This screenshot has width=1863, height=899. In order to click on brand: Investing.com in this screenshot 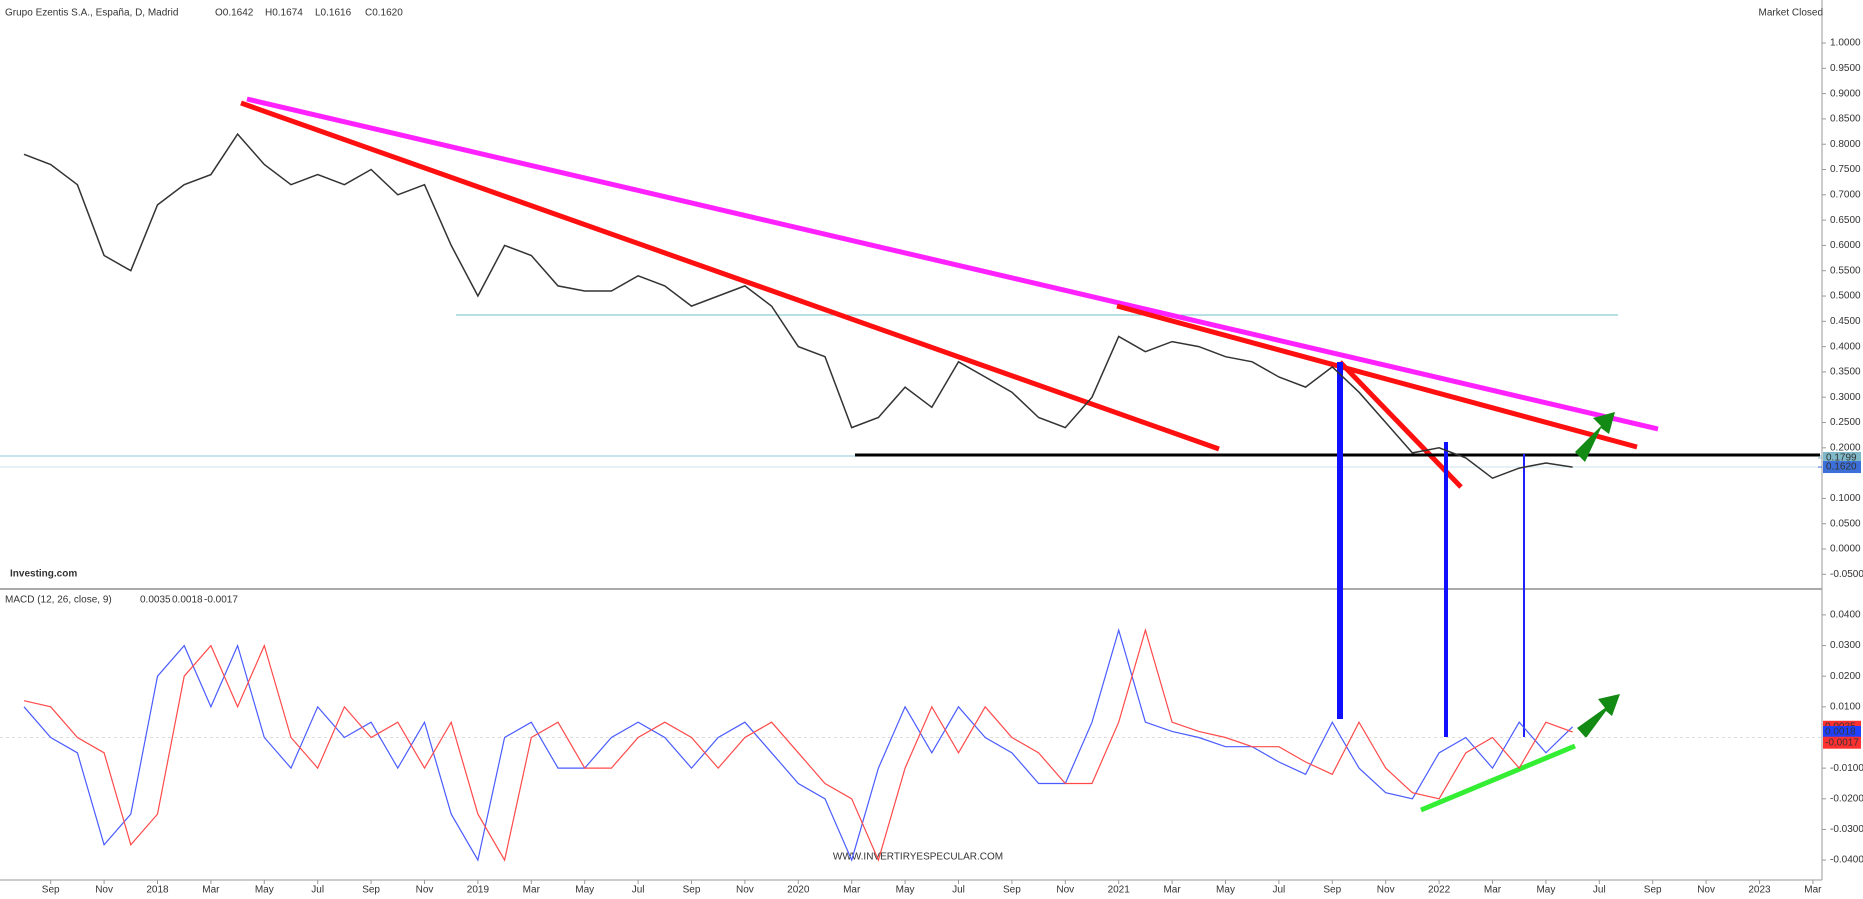, I will do `click(43, 574)`.